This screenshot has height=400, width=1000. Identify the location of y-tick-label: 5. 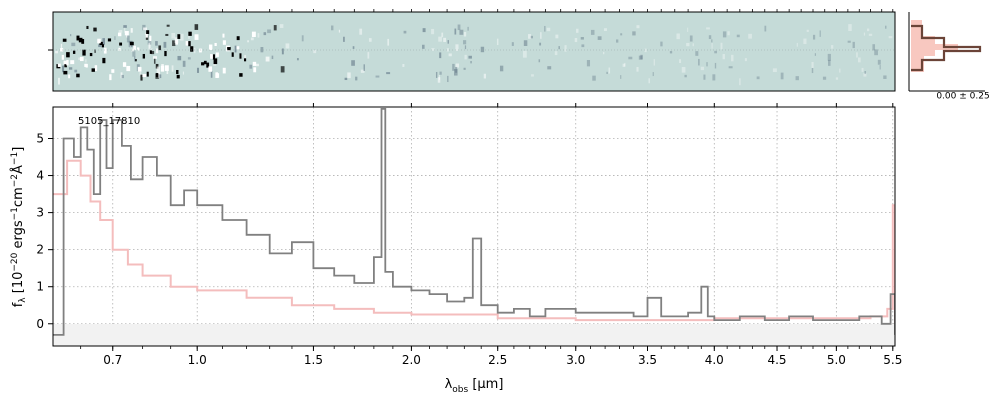
(40, 138).